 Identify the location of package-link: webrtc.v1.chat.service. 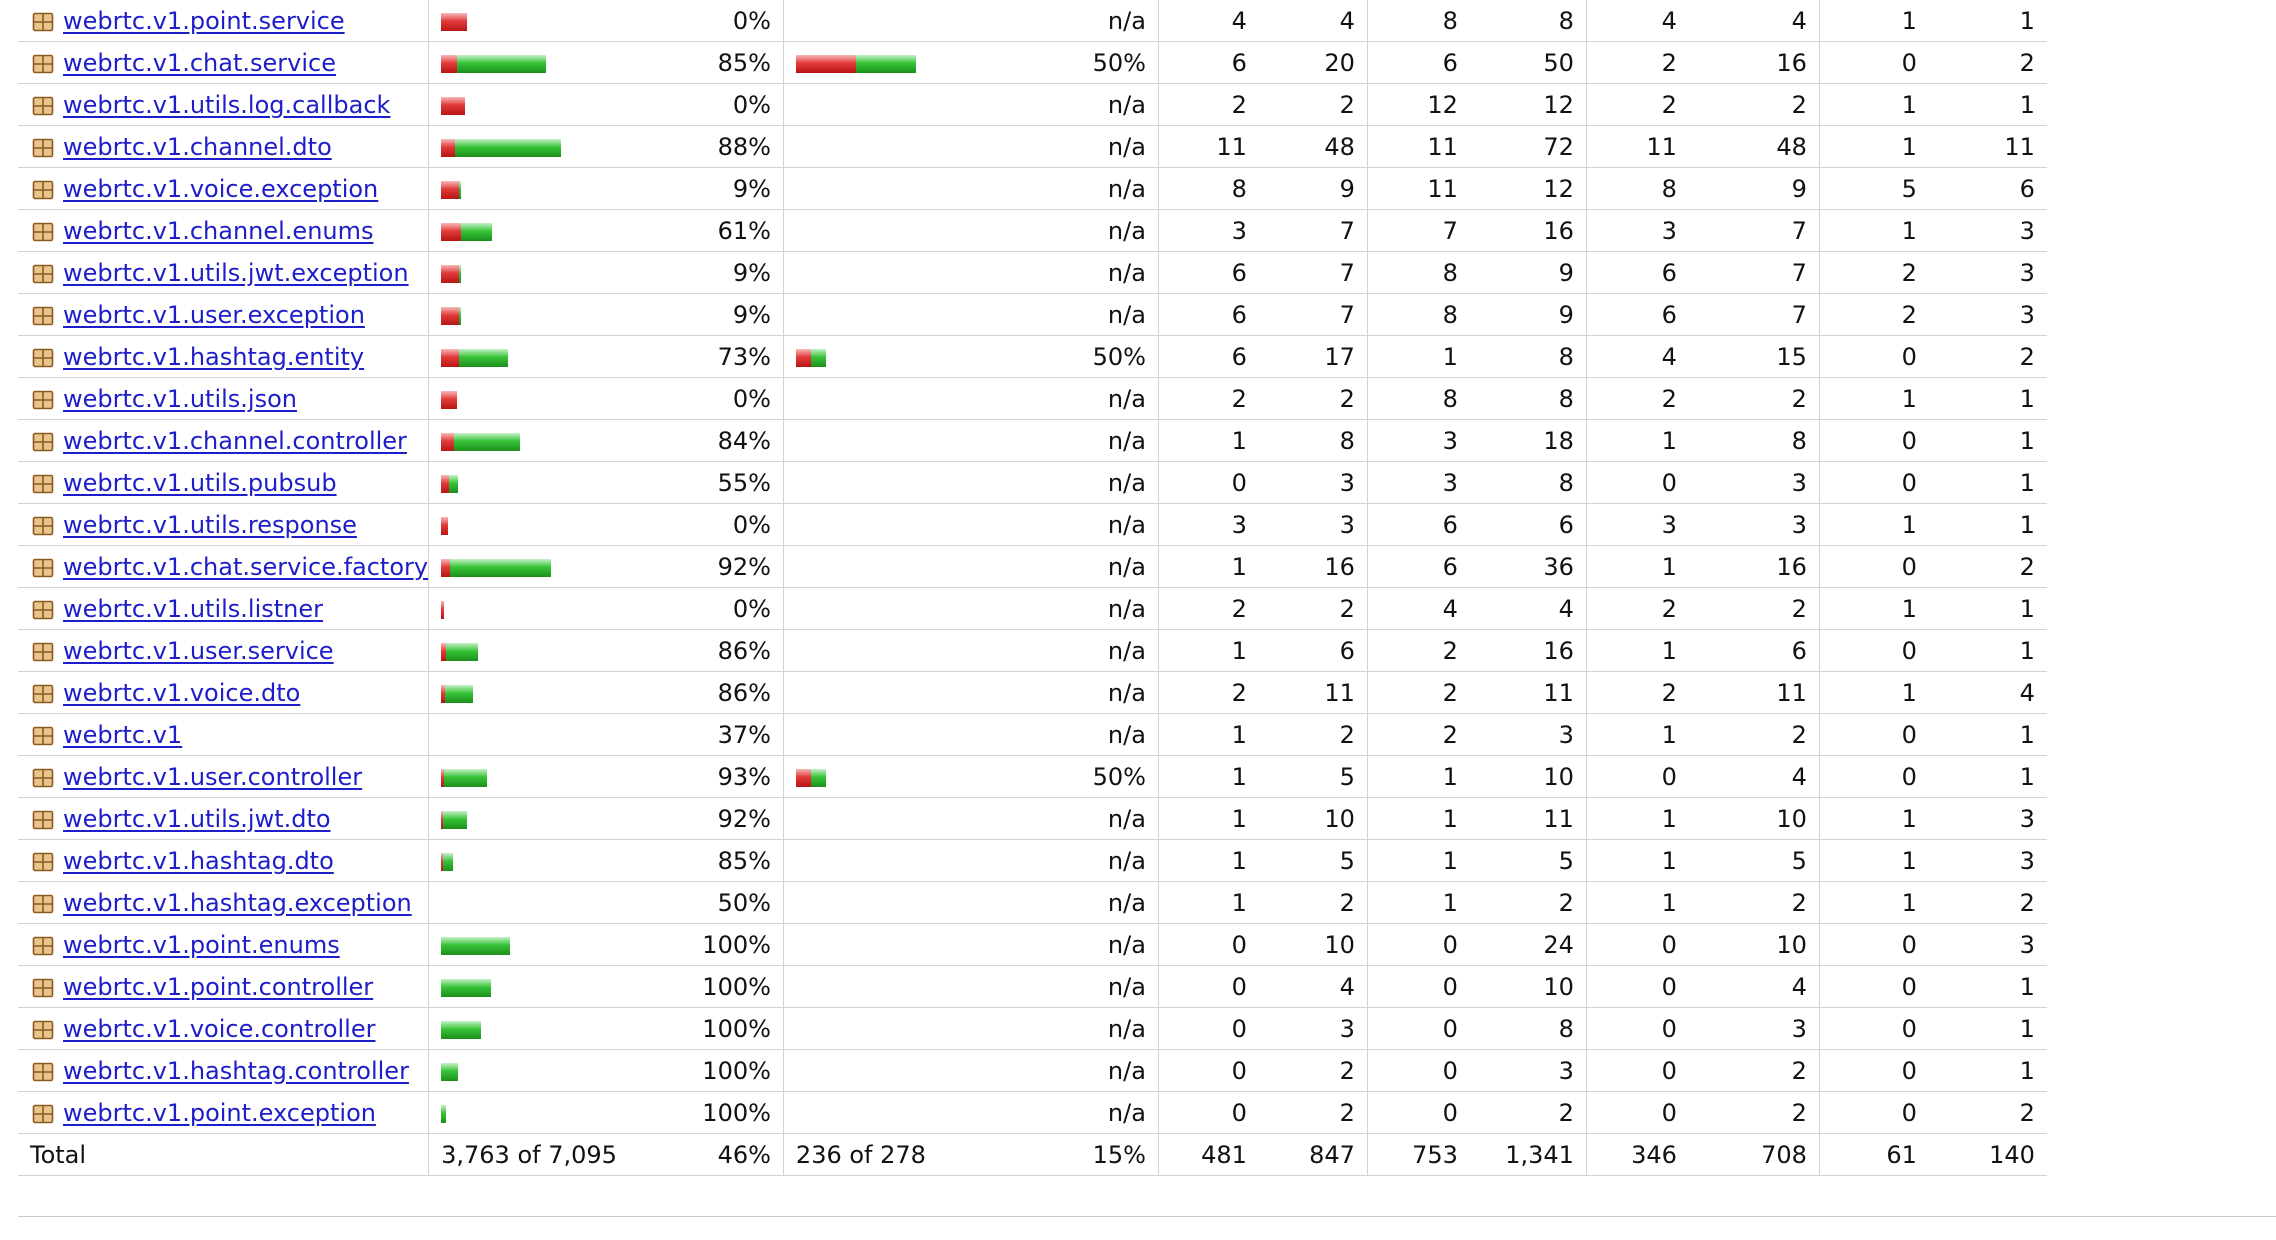
(199, 62).